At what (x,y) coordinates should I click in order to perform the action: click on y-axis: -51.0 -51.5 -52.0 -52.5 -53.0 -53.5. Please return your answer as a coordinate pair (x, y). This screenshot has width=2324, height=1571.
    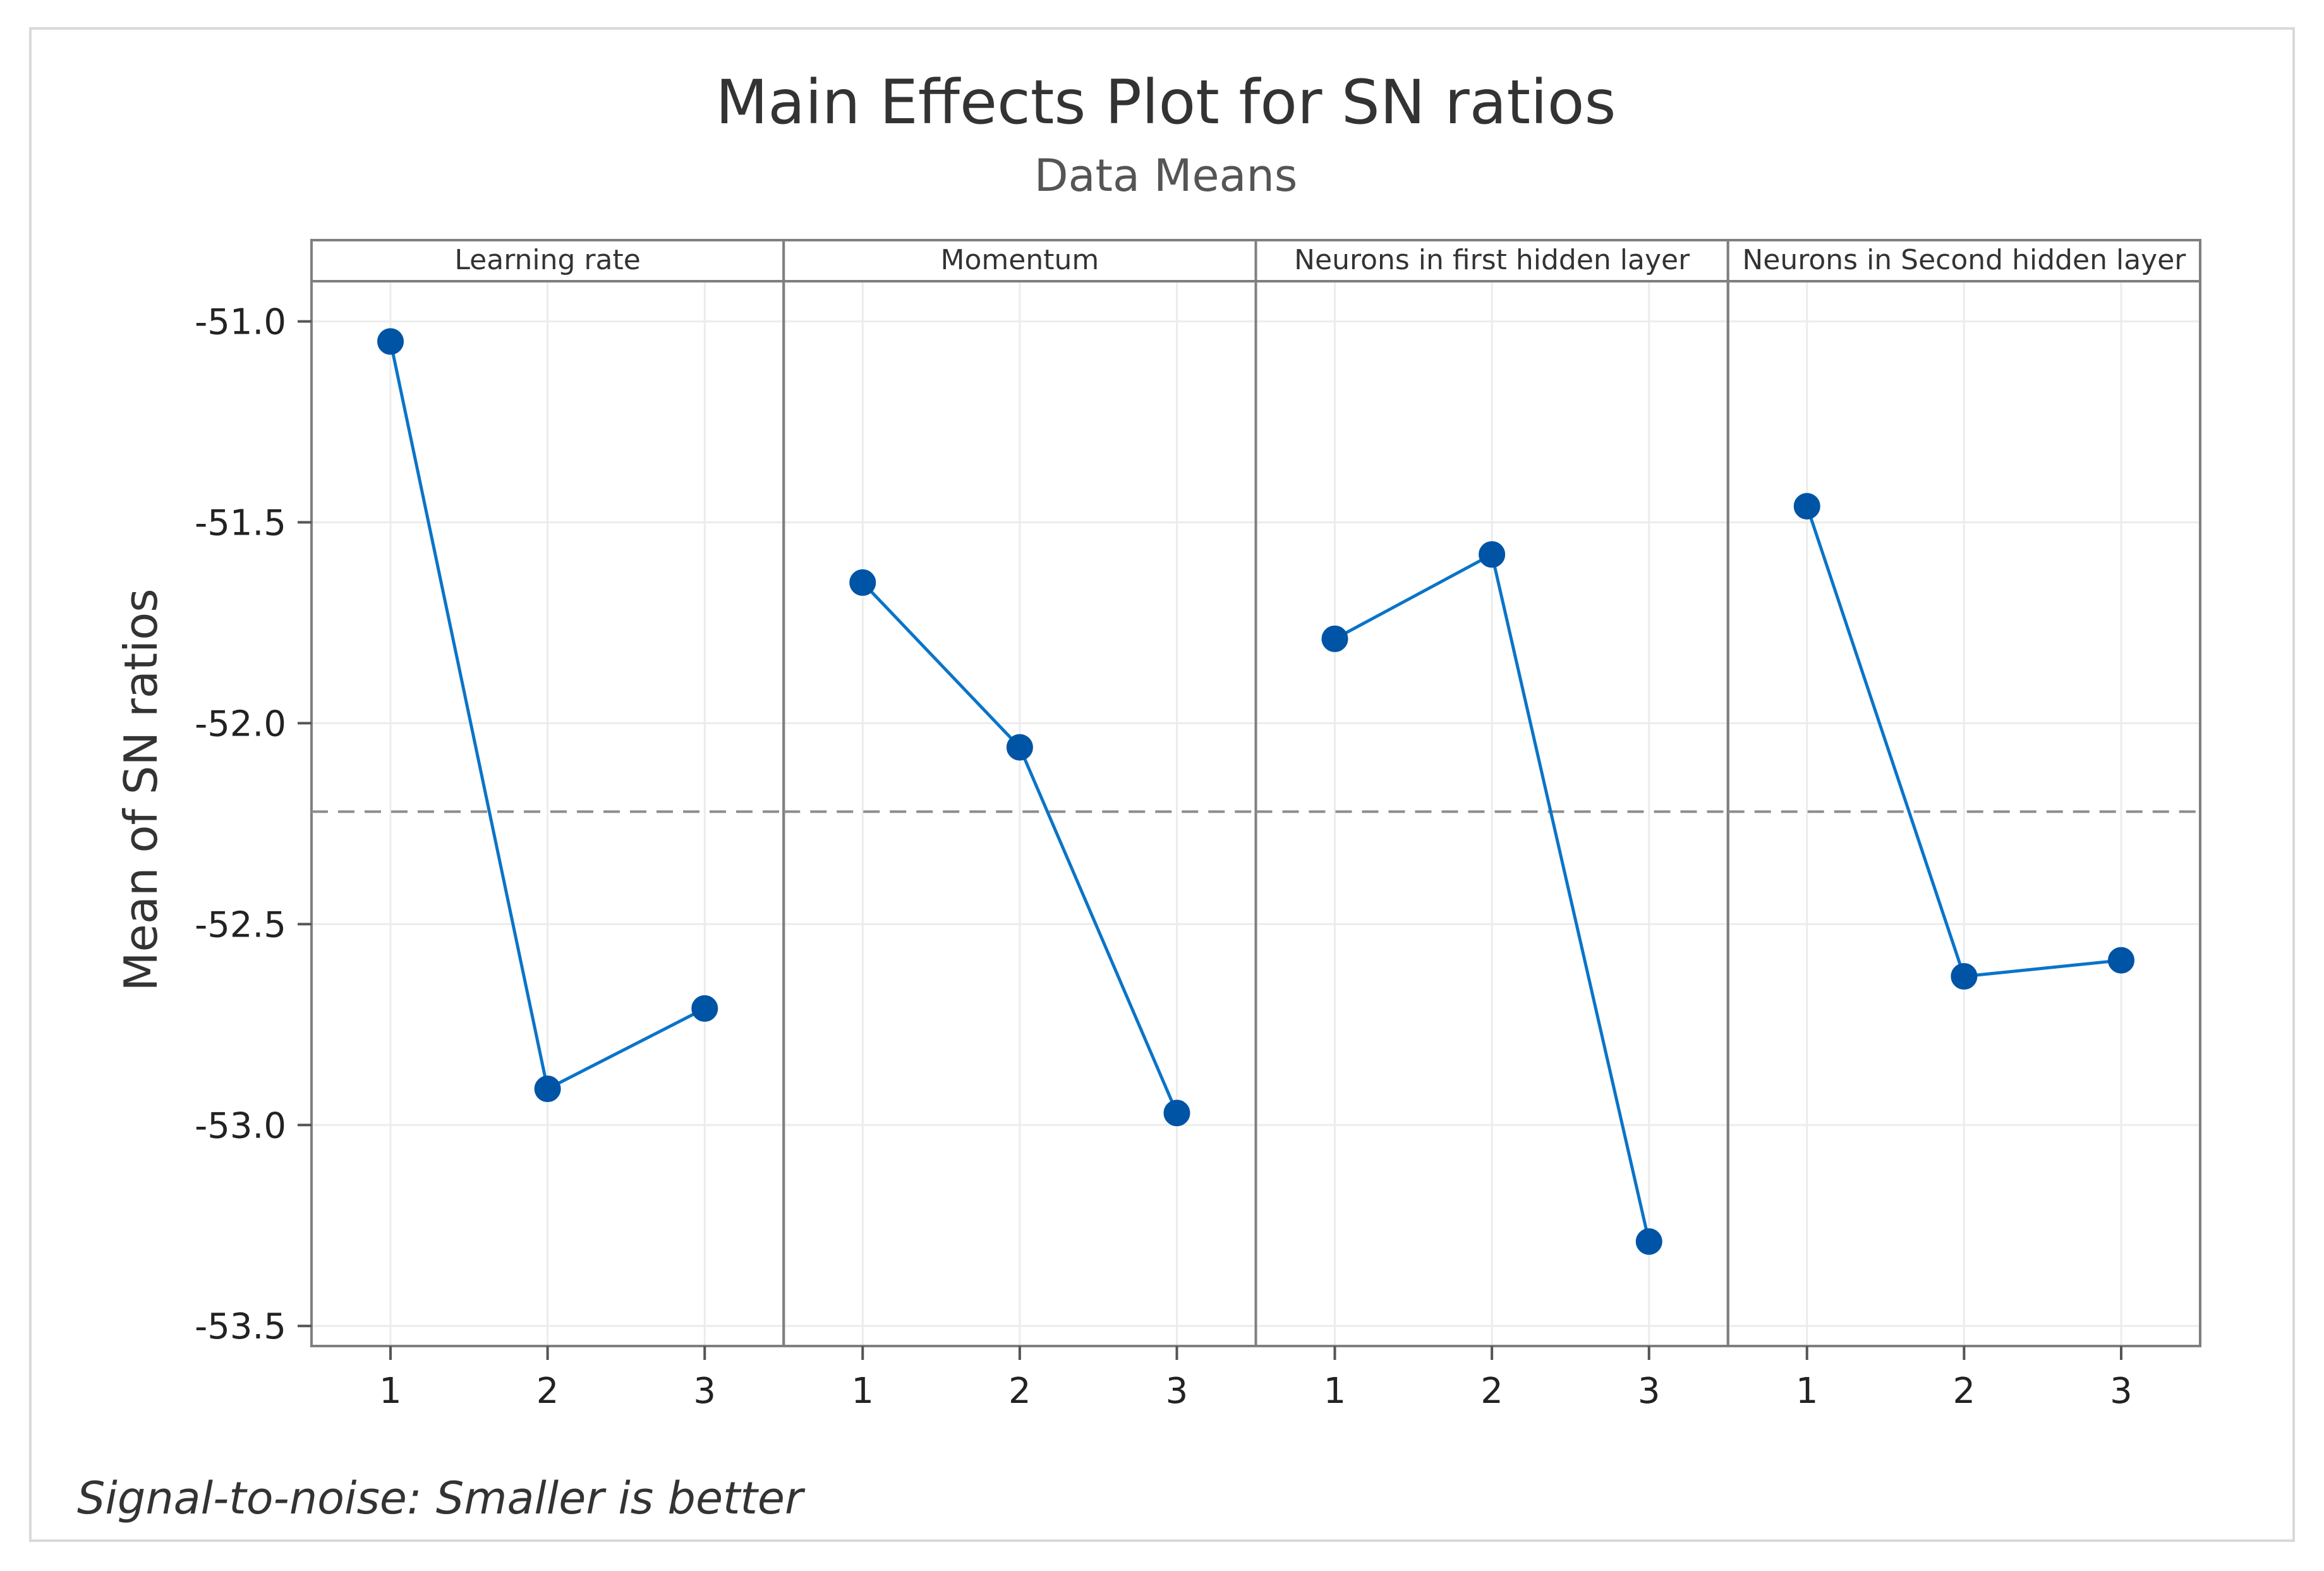
    Looking at the image, I should click on (253, 824).